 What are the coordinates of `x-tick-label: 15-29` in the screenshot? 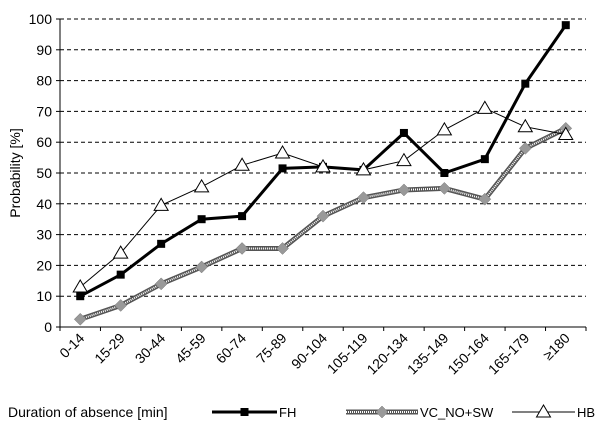 It's located at (109, 348).